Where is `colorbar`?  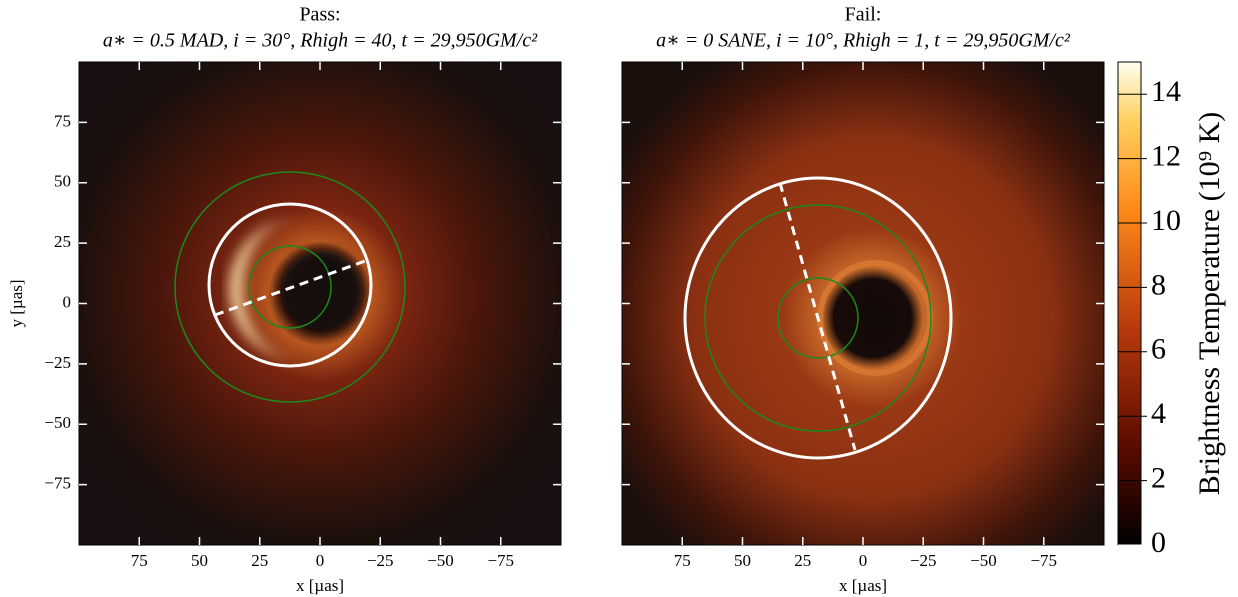 colorbar is located at coordinates (1129, 303).